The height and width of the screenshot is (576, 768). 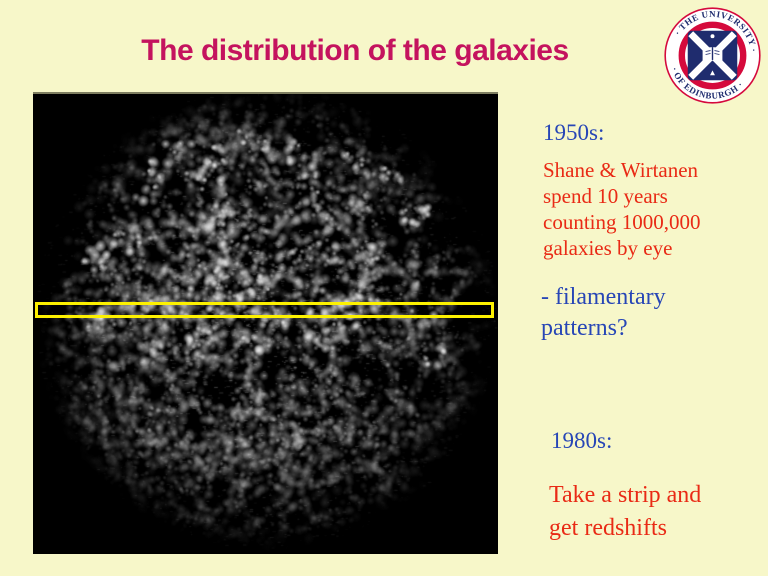 I want to click on slide-title: The distribution of the galaxies, so click(x=355, y=50).